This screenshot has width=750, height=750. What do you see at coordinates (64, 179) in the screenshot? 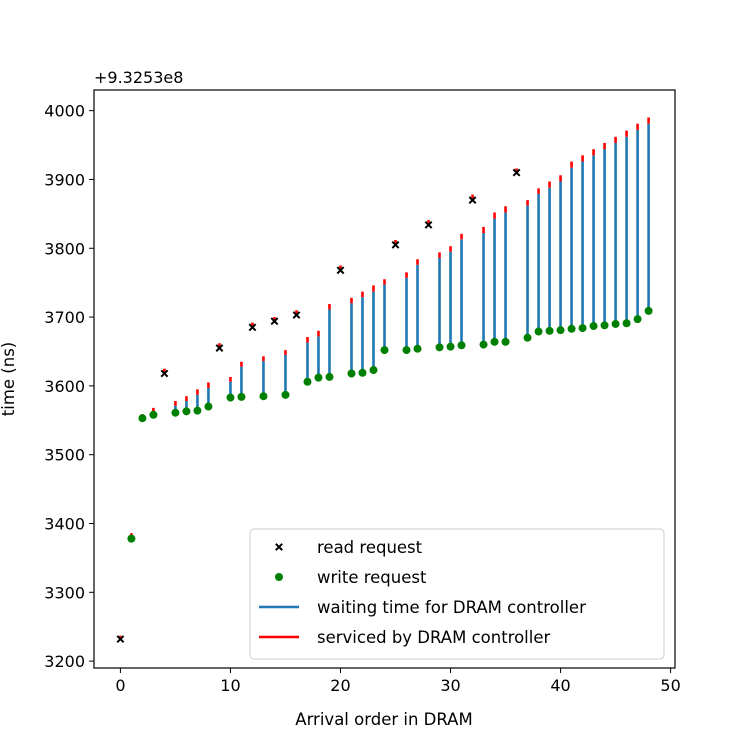
I see `y-tick-label: 3900` at bounding box center [64, 179].